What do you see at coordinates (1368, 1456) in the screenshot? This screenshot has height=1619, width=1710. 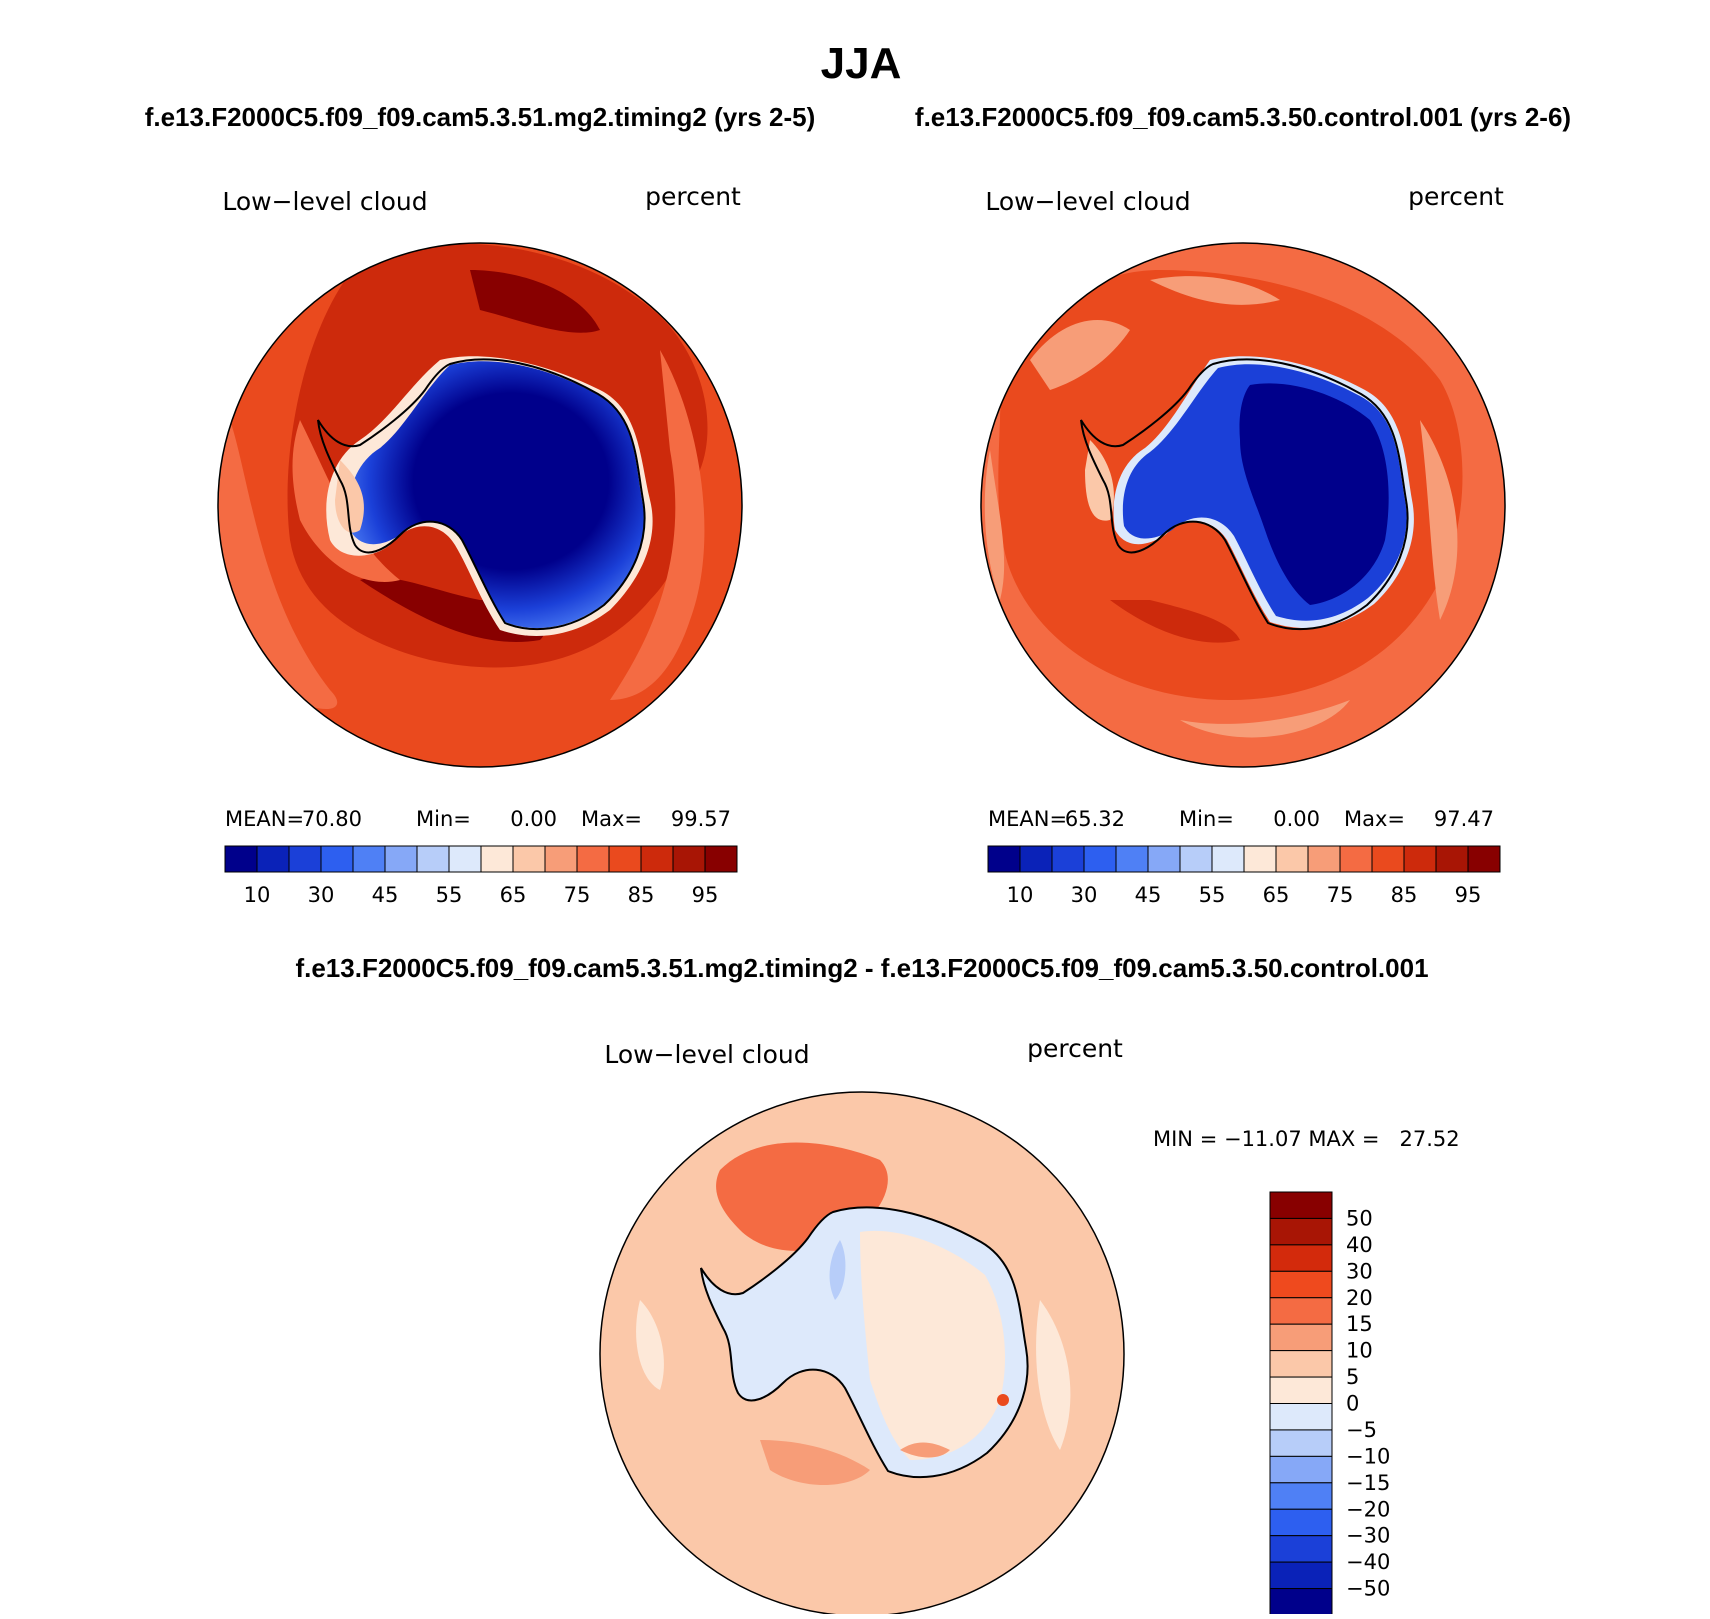 I see `diff-colorbar-tick-label: −10` at bounding box center [1368, 1456].